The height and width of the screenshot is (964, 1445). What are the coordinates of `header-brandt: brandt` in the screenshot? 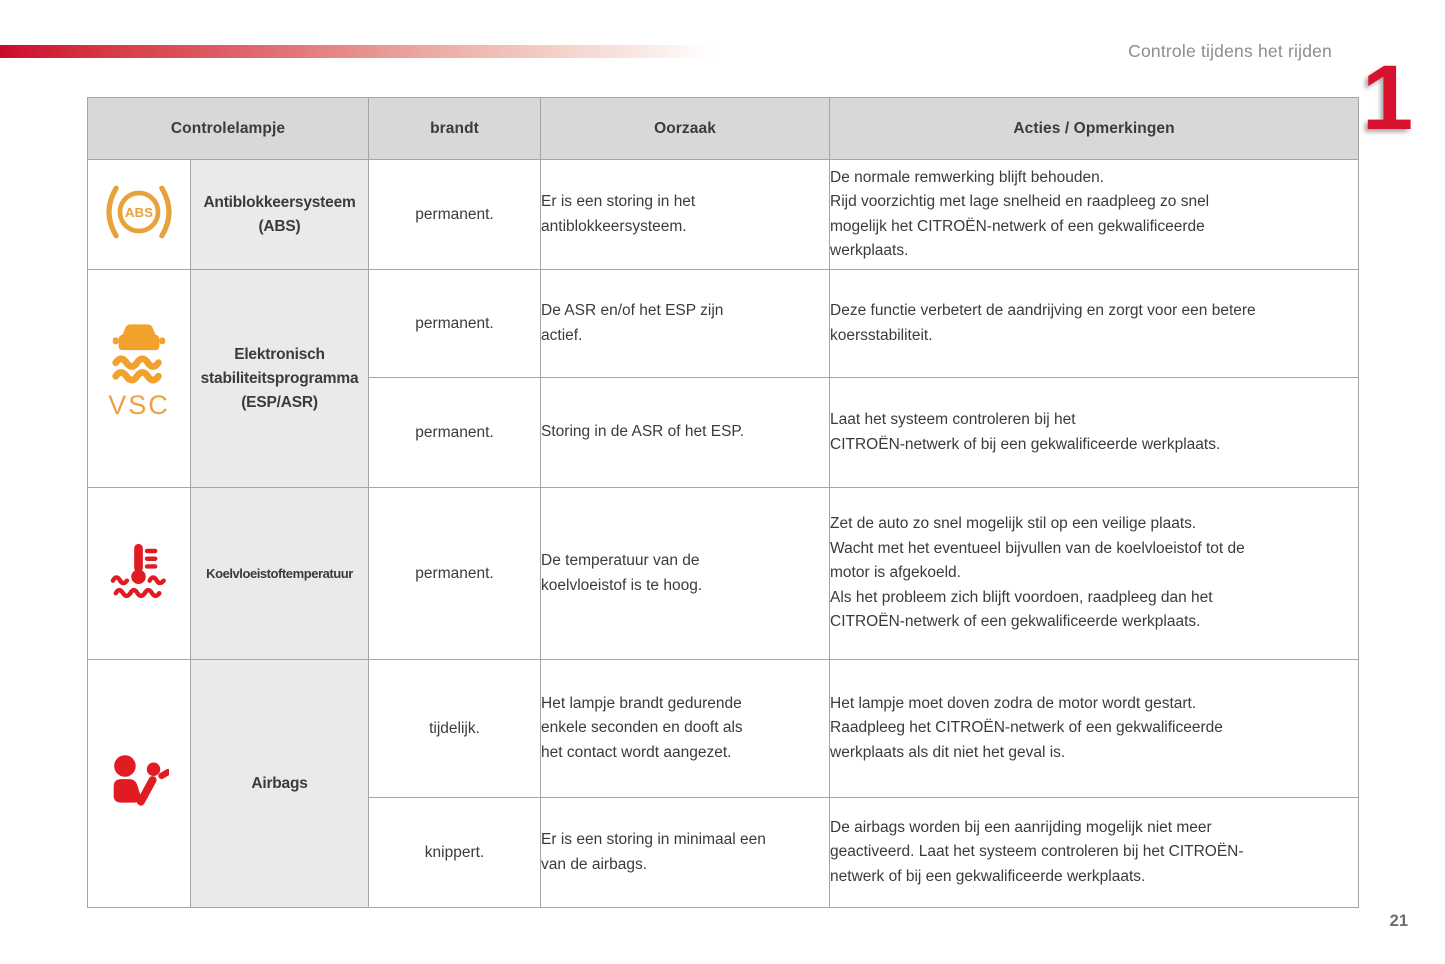 It's located at (455, 128).